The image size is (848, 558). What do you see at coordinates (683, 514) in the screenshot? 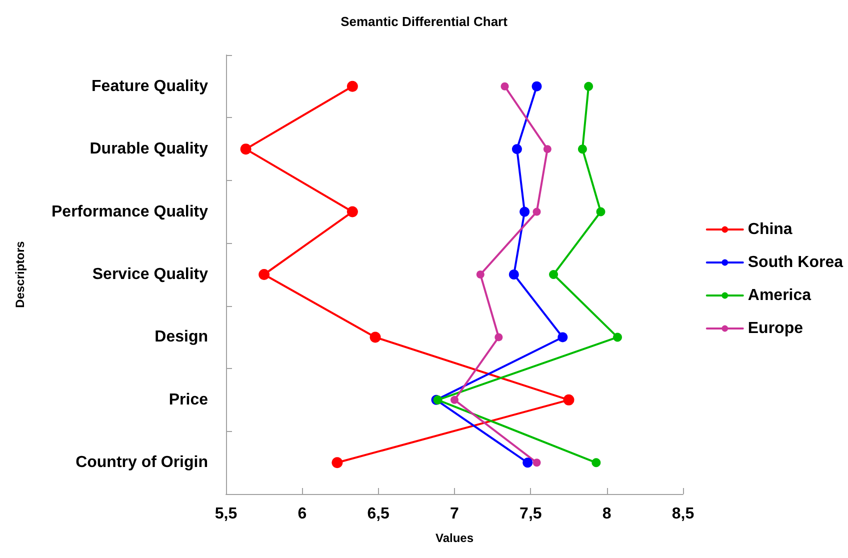
I see `x-tick-label: 8,5` at bounding box center [683, 514].